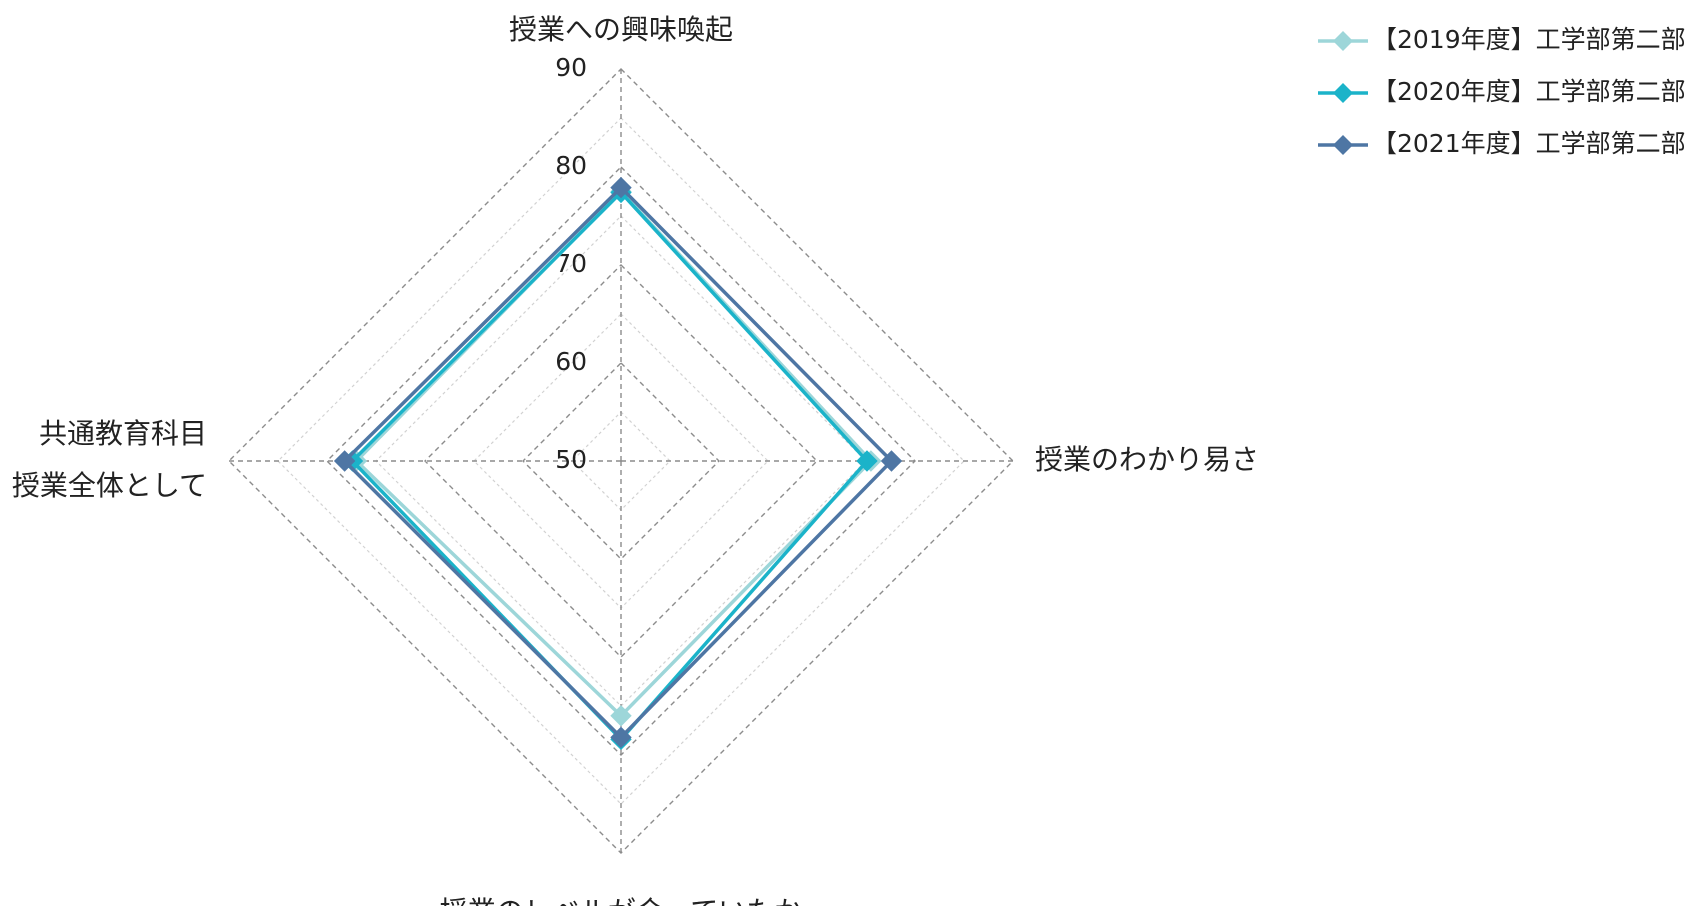 The image size is (1704, 906). I want to click on major-gridline, so click(621, 461).